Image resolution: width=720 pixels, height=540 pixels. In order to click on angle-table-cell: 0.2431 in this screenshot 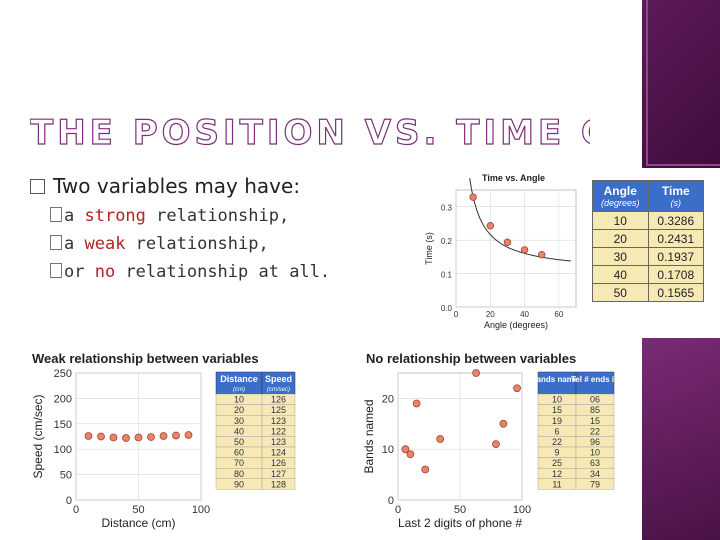, I will do `click(676, 238)`.